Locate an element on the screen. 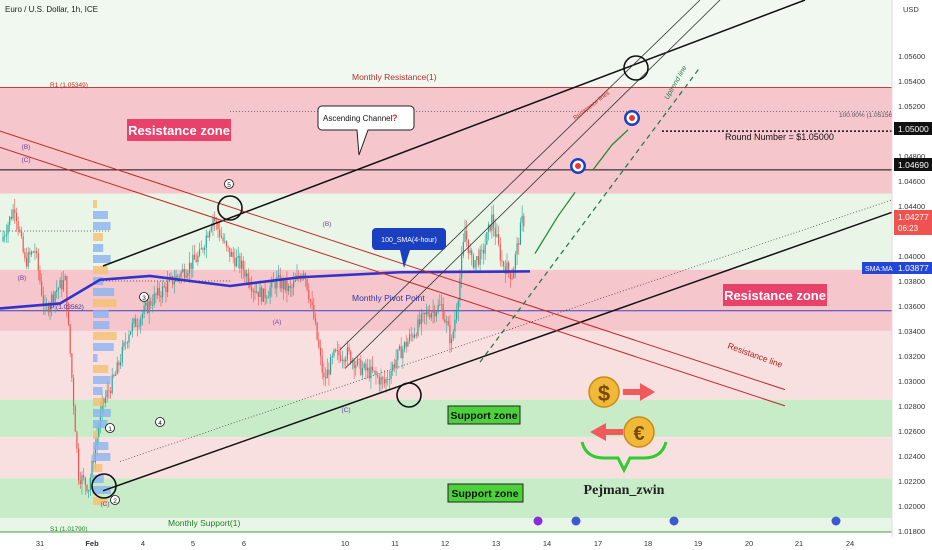  support-zone-2-label: Support zone is located at coordinates (484, 494).